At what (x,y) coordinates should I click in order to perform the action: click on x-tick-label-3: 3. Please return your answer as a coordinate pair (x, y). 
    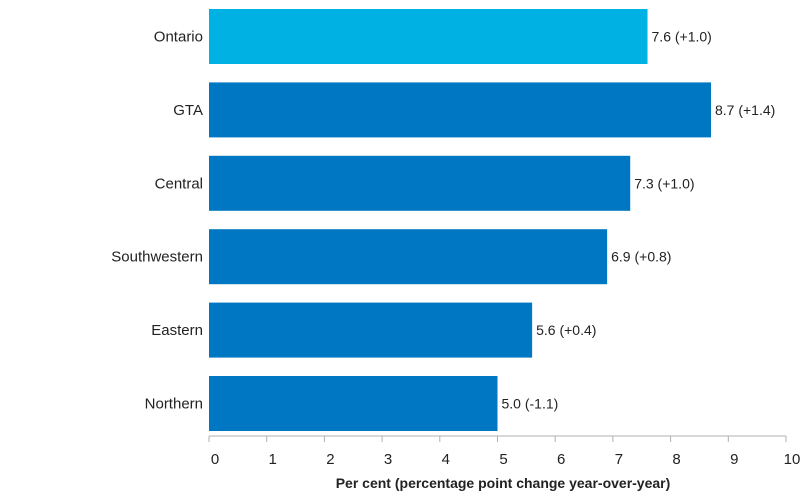
    Looking at the image, I should click on (388, 459).